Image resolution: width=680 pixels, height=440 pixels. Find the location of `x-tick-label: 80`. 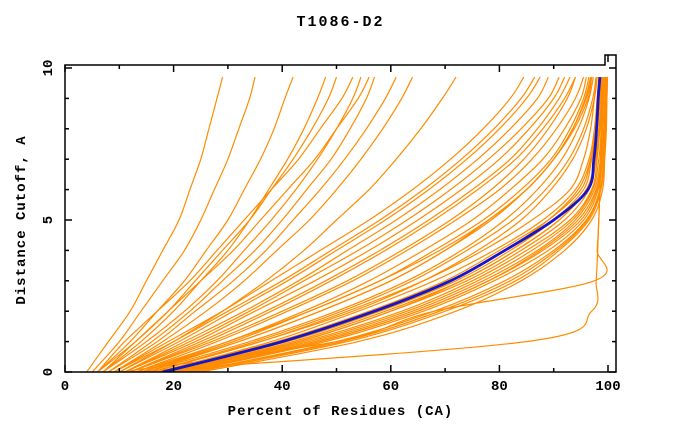

x-tick-label: 80 is located at coordinates (499, 387).